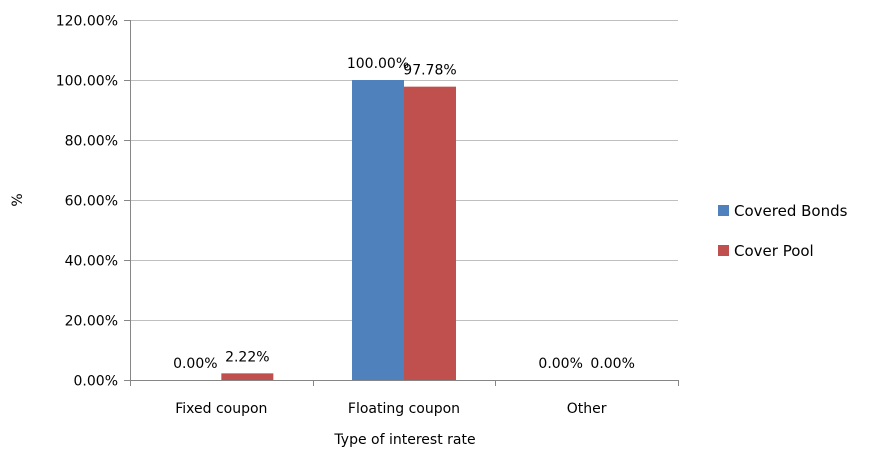  What do you see at coordinates (429, 71) in the screenshot?
I see `data-label: 97.78%` at bounding box center [429, 71].